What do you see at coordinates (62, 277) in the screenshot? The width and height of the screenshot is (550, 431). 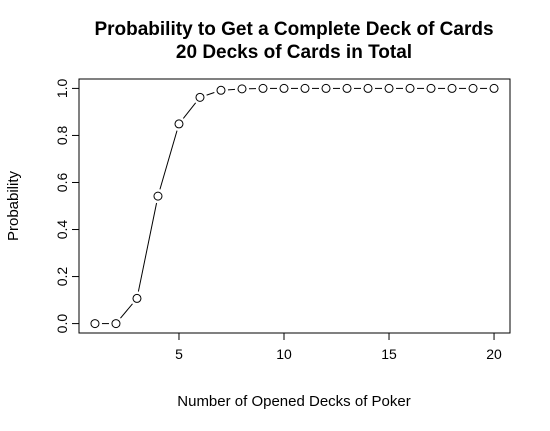 I see `y-tick-label: 0.2` at bounding box center [62, 277].